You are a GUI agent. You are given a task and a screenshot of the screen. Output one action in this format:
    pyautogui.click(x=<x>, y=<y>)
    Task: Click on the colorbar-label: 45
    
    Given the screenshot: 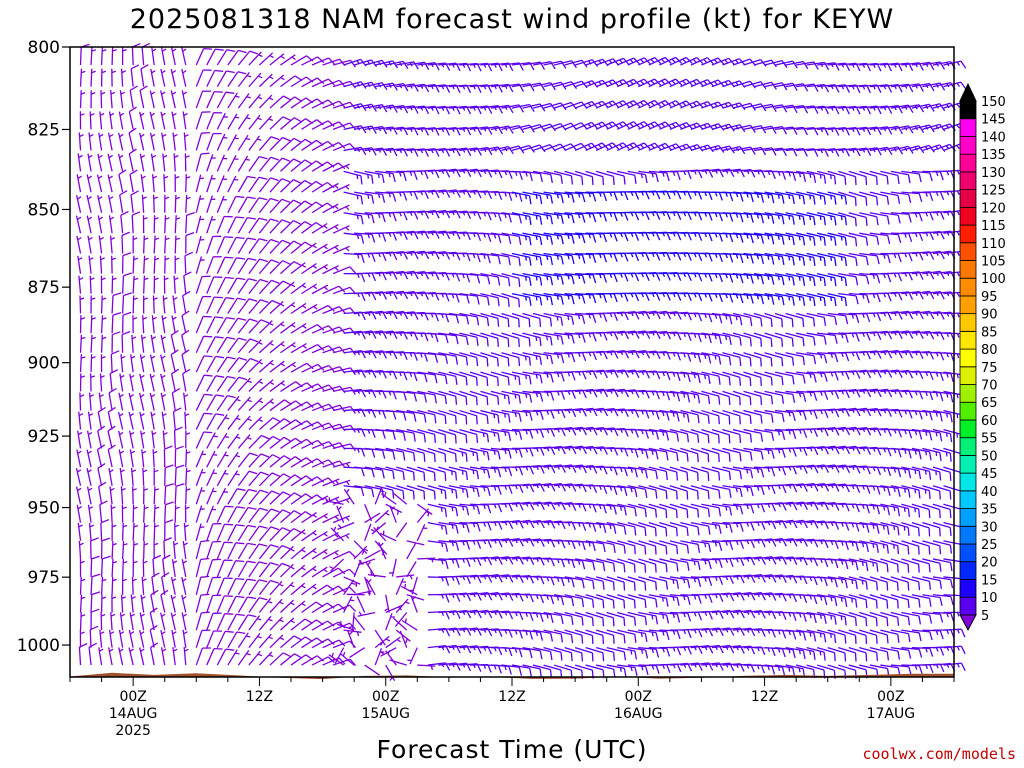 What is the action you would take?
    pyautogui.click(x=989, y=474)
    